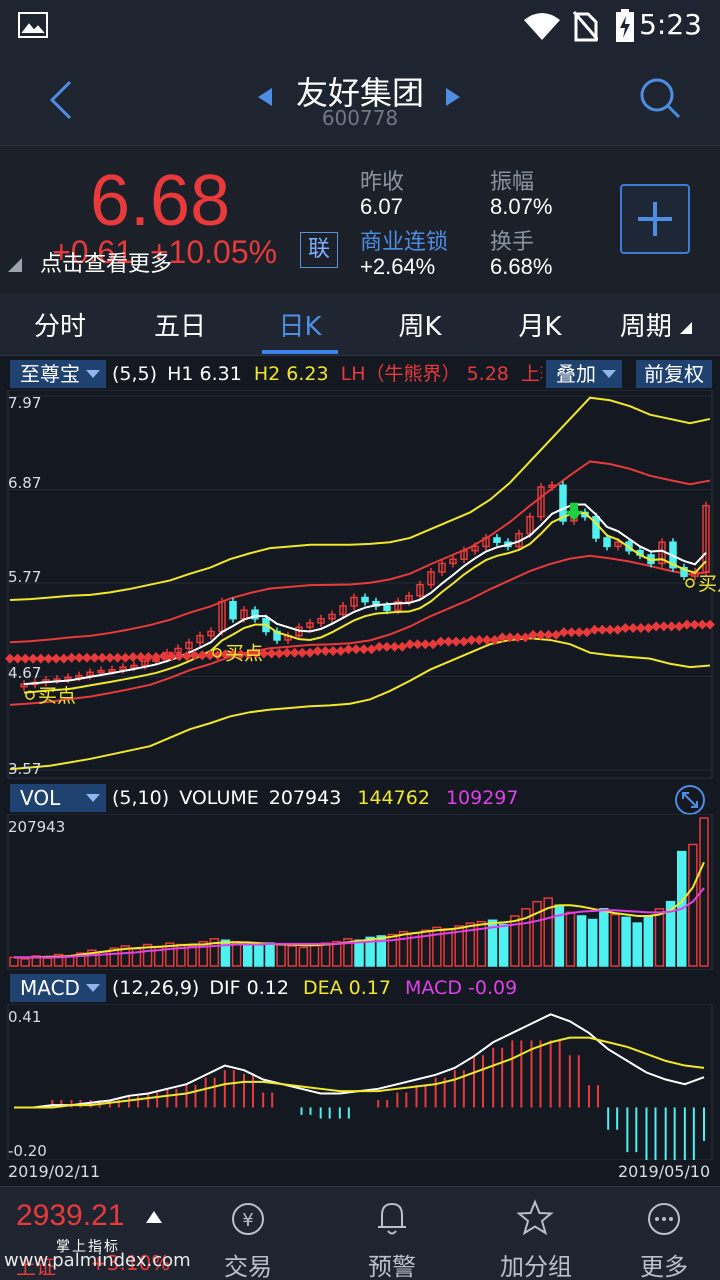 The width and height of the screenshot is (720, 1280). Describe the element at coordinates (453, 97) in the screenshot. I see `next-stock-icon` at that location.